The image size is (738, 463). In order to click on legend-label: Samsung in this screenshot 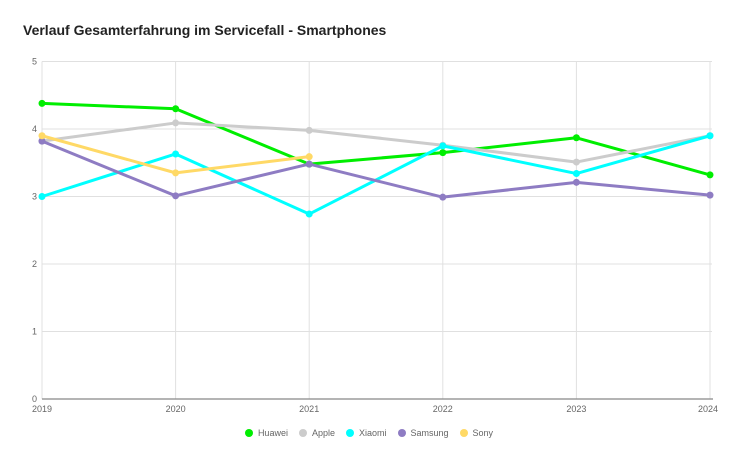, I will do `click(429, 433)`.